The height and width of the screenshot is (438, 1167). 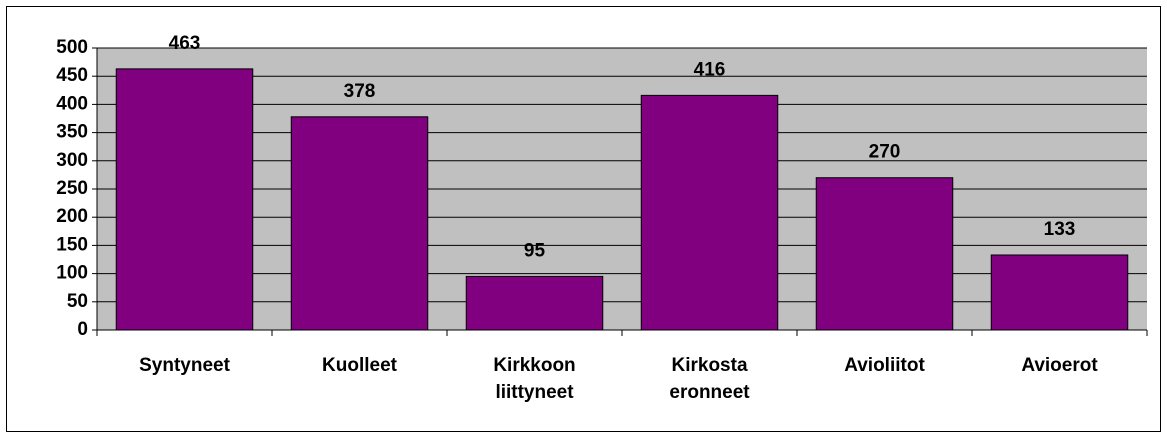 What do you see at coordinates (185, 43) in the screenshot?
I see `data-label: 463` at bounding box center [185, 43].